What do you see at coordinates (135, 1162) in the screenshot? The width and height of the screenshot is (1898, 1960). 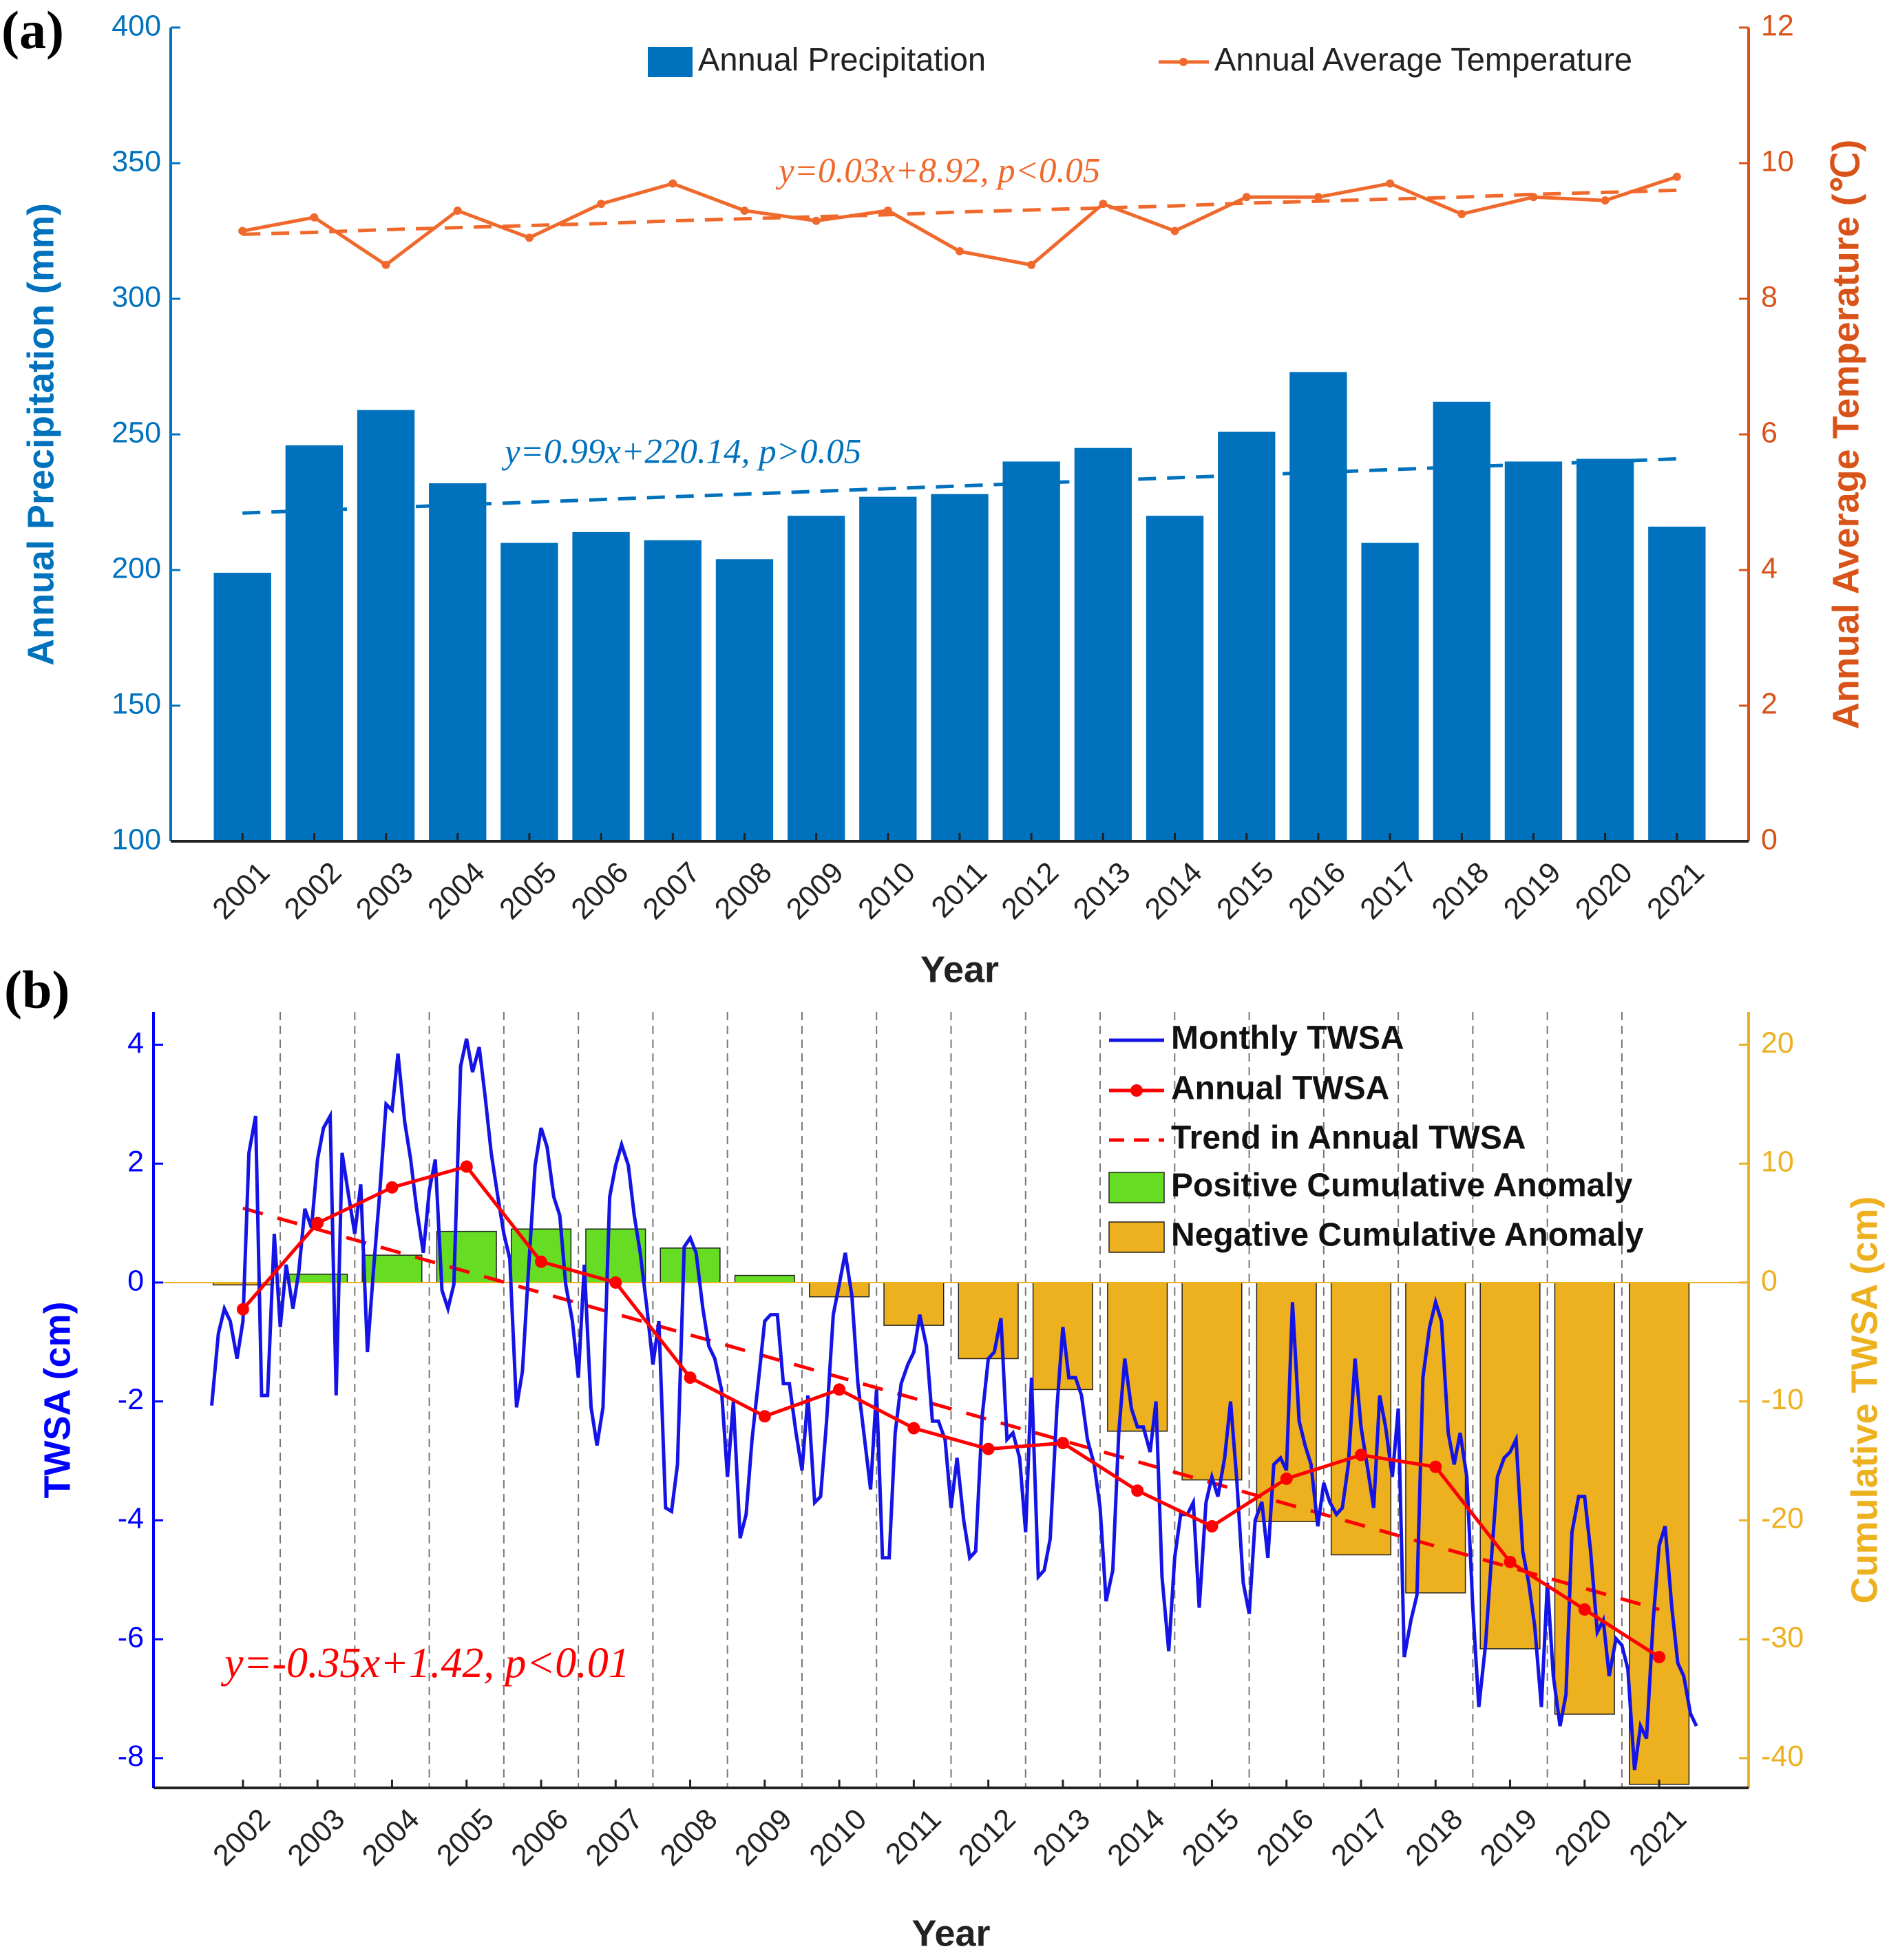 I see `y-tick-label: 2` at bounding box center [135, 1162].